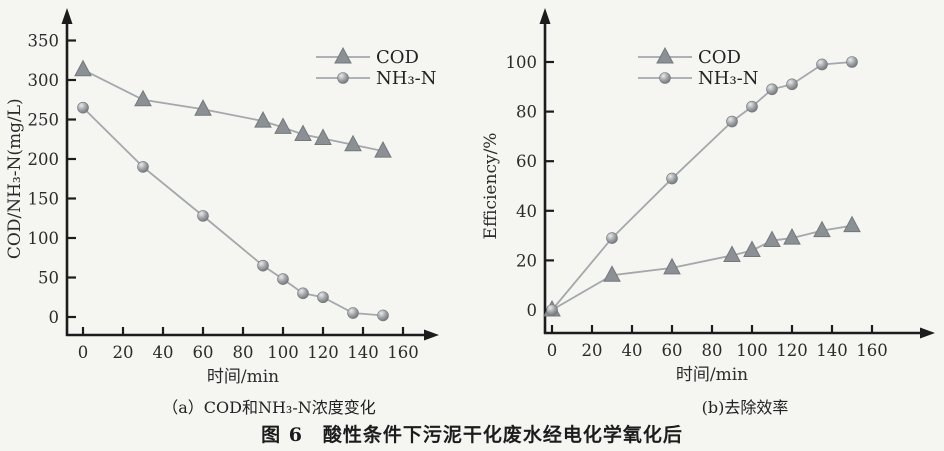  What do you see at coordinates (745, 407) in the screenshot?
I see `subcaption-b: (b)去除效率` at bounding box center [745, 407].